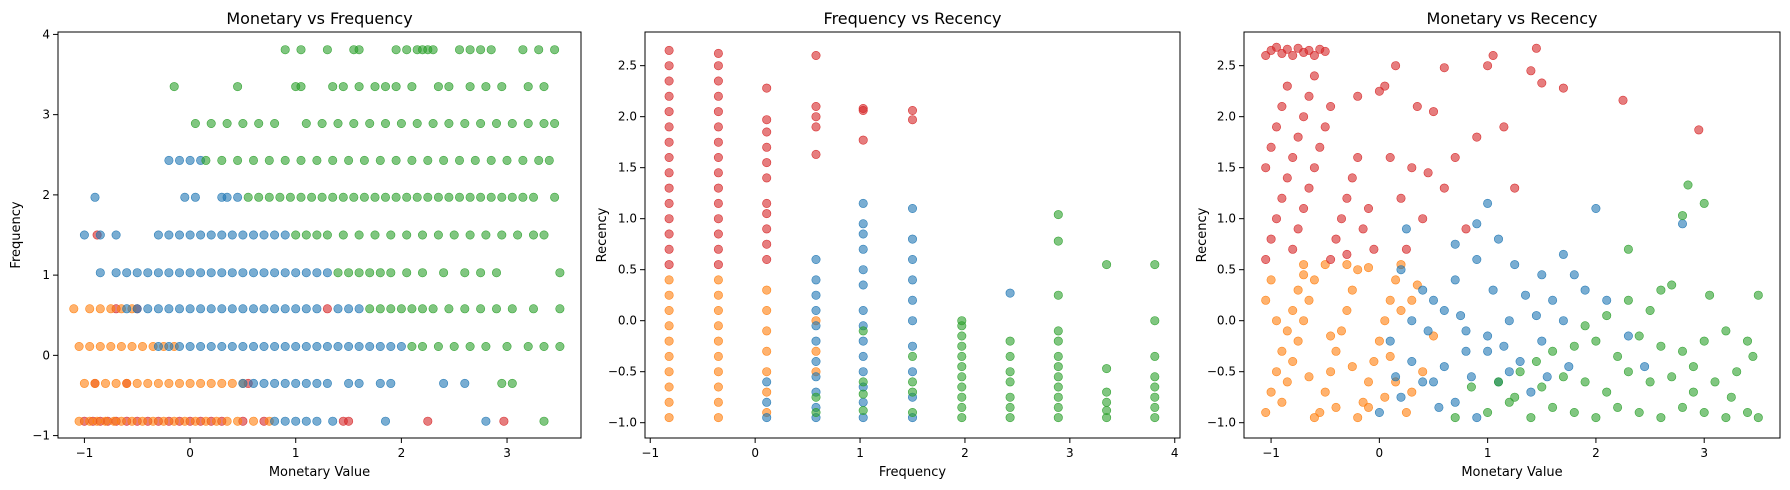 The image size is (1790, 490). What do you see at coordinates (46, 355) in the screenshot?
I see `y-tick-label: 0` at bounding box center [46, 355].